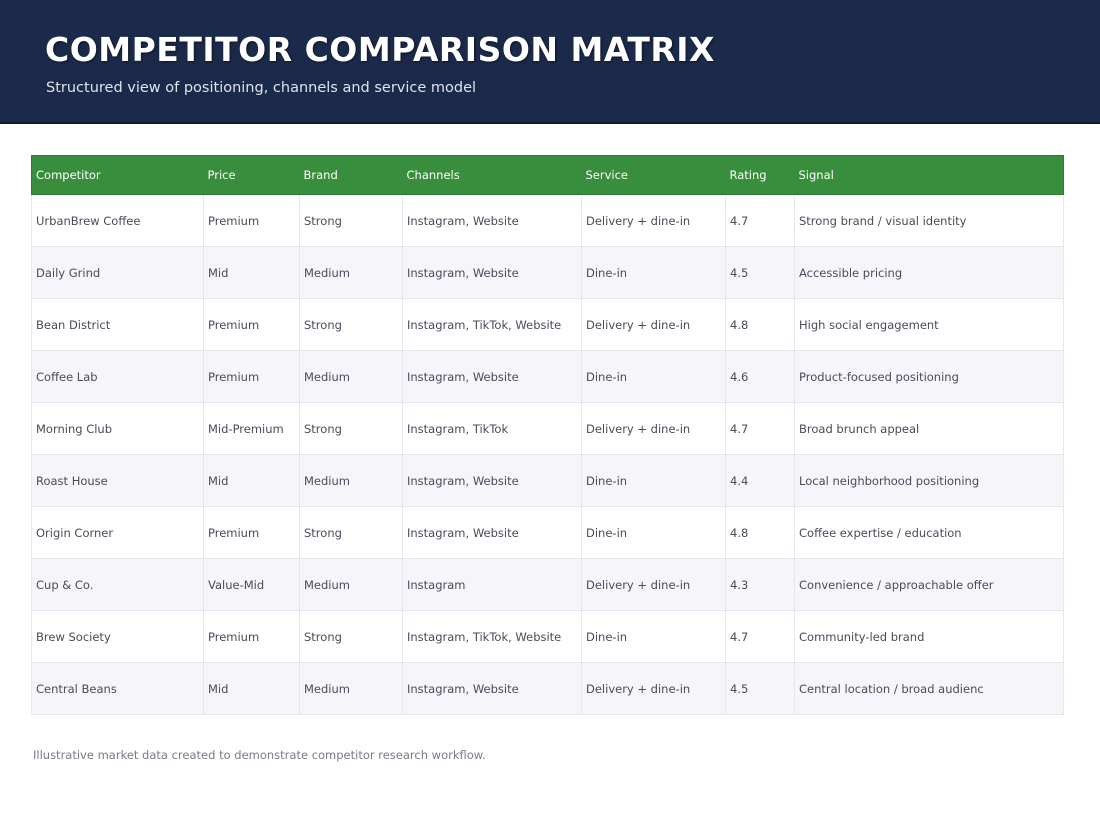 This screenshot has width=1100, height=825. I want to click on column-header: Signal, so click(929, 175).